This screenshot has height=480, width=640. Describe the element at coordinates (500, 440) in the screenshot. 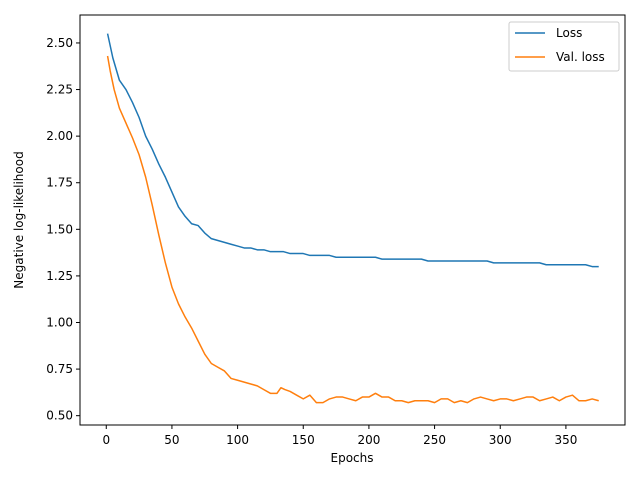

I see `x-tick-label: 300` at that location.